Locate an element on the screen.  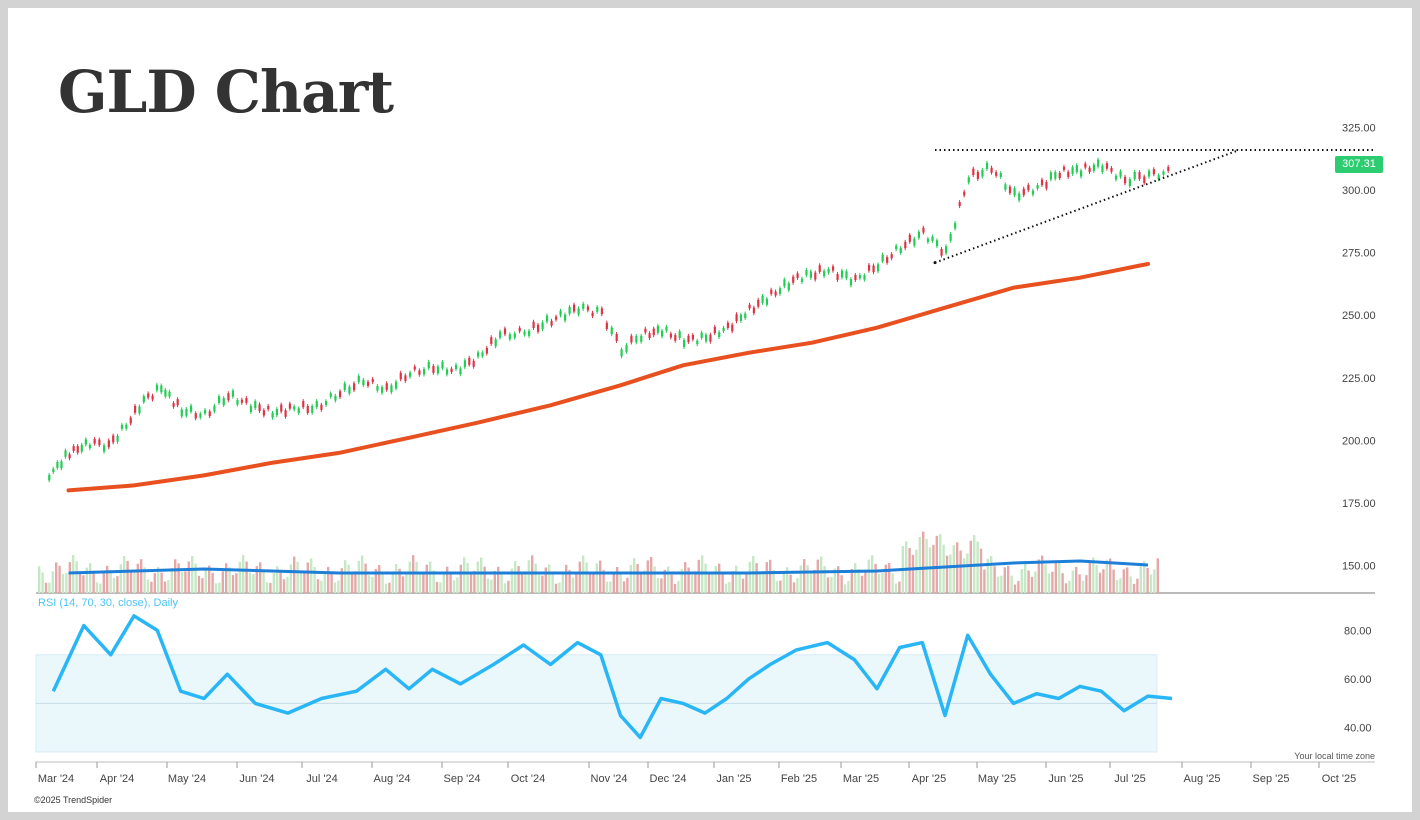
x-tick-label: Sep '24 is located at coordinates (462, 779).